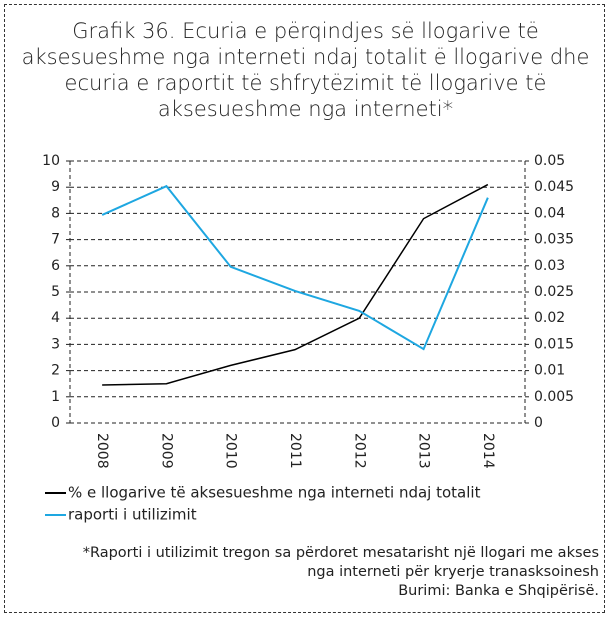 This screenshot has width=611, height=619. What do you see at coordinates (549, 161) in the screenshot?
I see `y2-tick-label: 0.05` at bounding box center [549, 161].